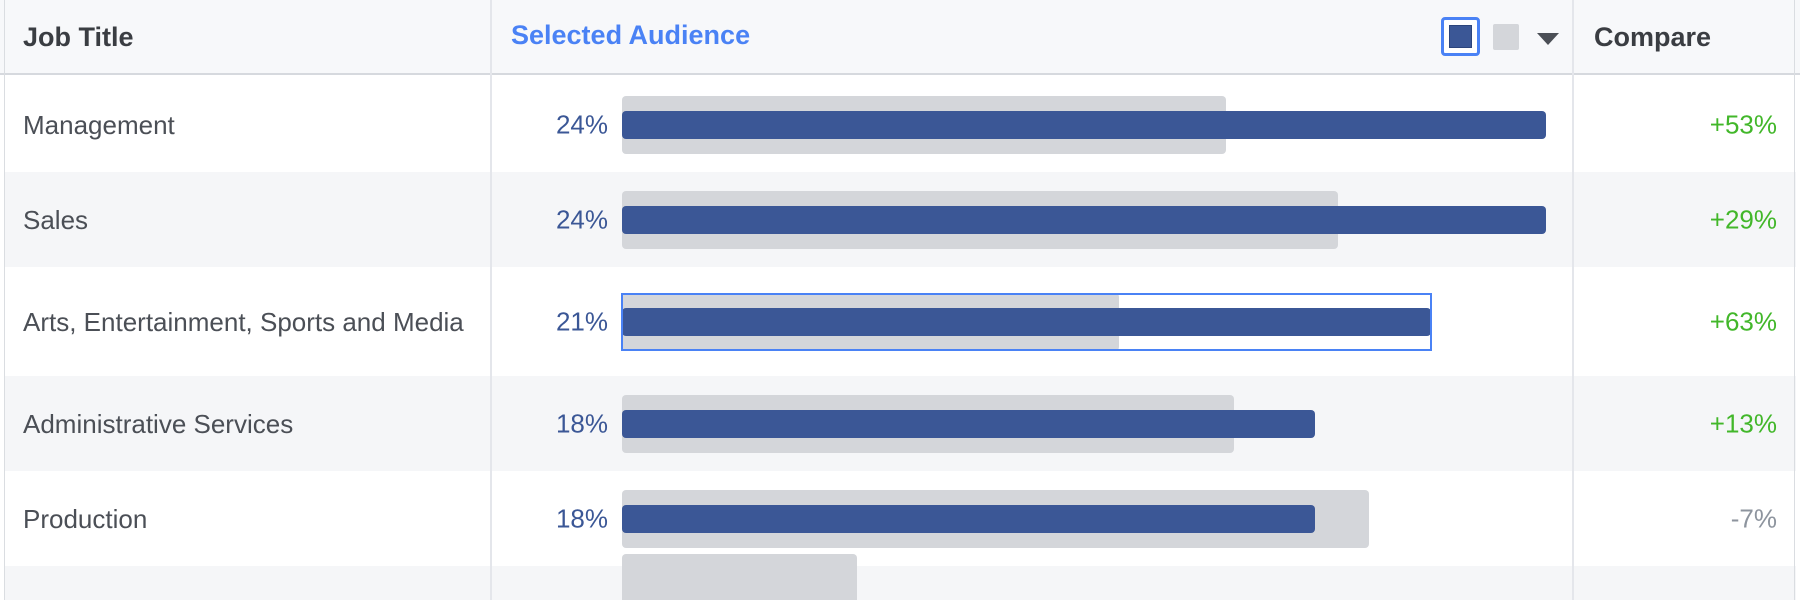 This screenshot has width=1800, height=600. Describe the element at coordinates (1506, 37) in the screenshot. I see `benchmark-swatch-icon` at that location.